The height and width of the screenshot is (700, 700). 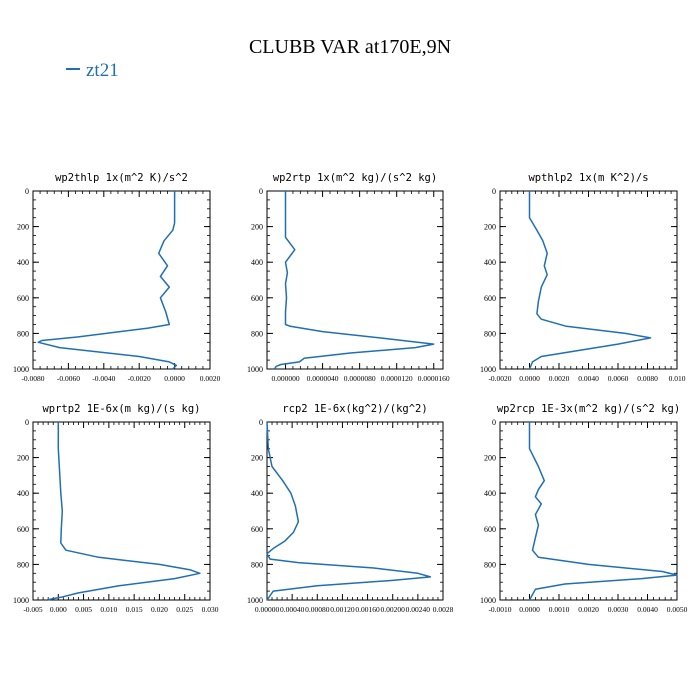 What do you see at coordinates (134, 609) in the screenshot?
I see `x-tick-label: 0.015` at bounding box center [134, 609].